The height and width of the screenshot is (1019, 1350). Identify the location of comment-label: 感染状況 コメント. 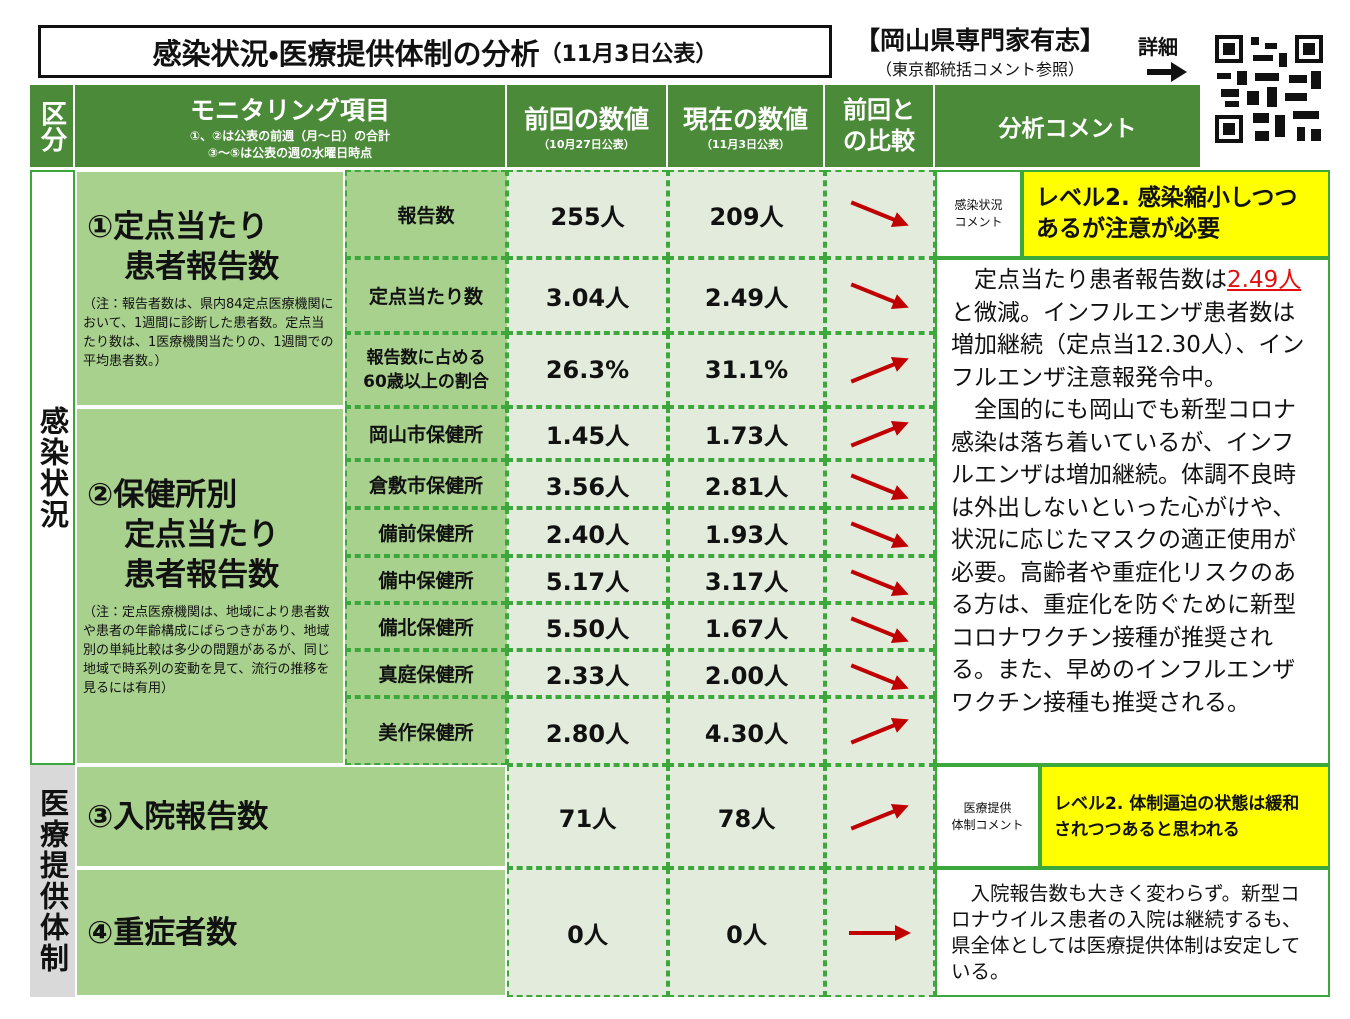
(978, 214).